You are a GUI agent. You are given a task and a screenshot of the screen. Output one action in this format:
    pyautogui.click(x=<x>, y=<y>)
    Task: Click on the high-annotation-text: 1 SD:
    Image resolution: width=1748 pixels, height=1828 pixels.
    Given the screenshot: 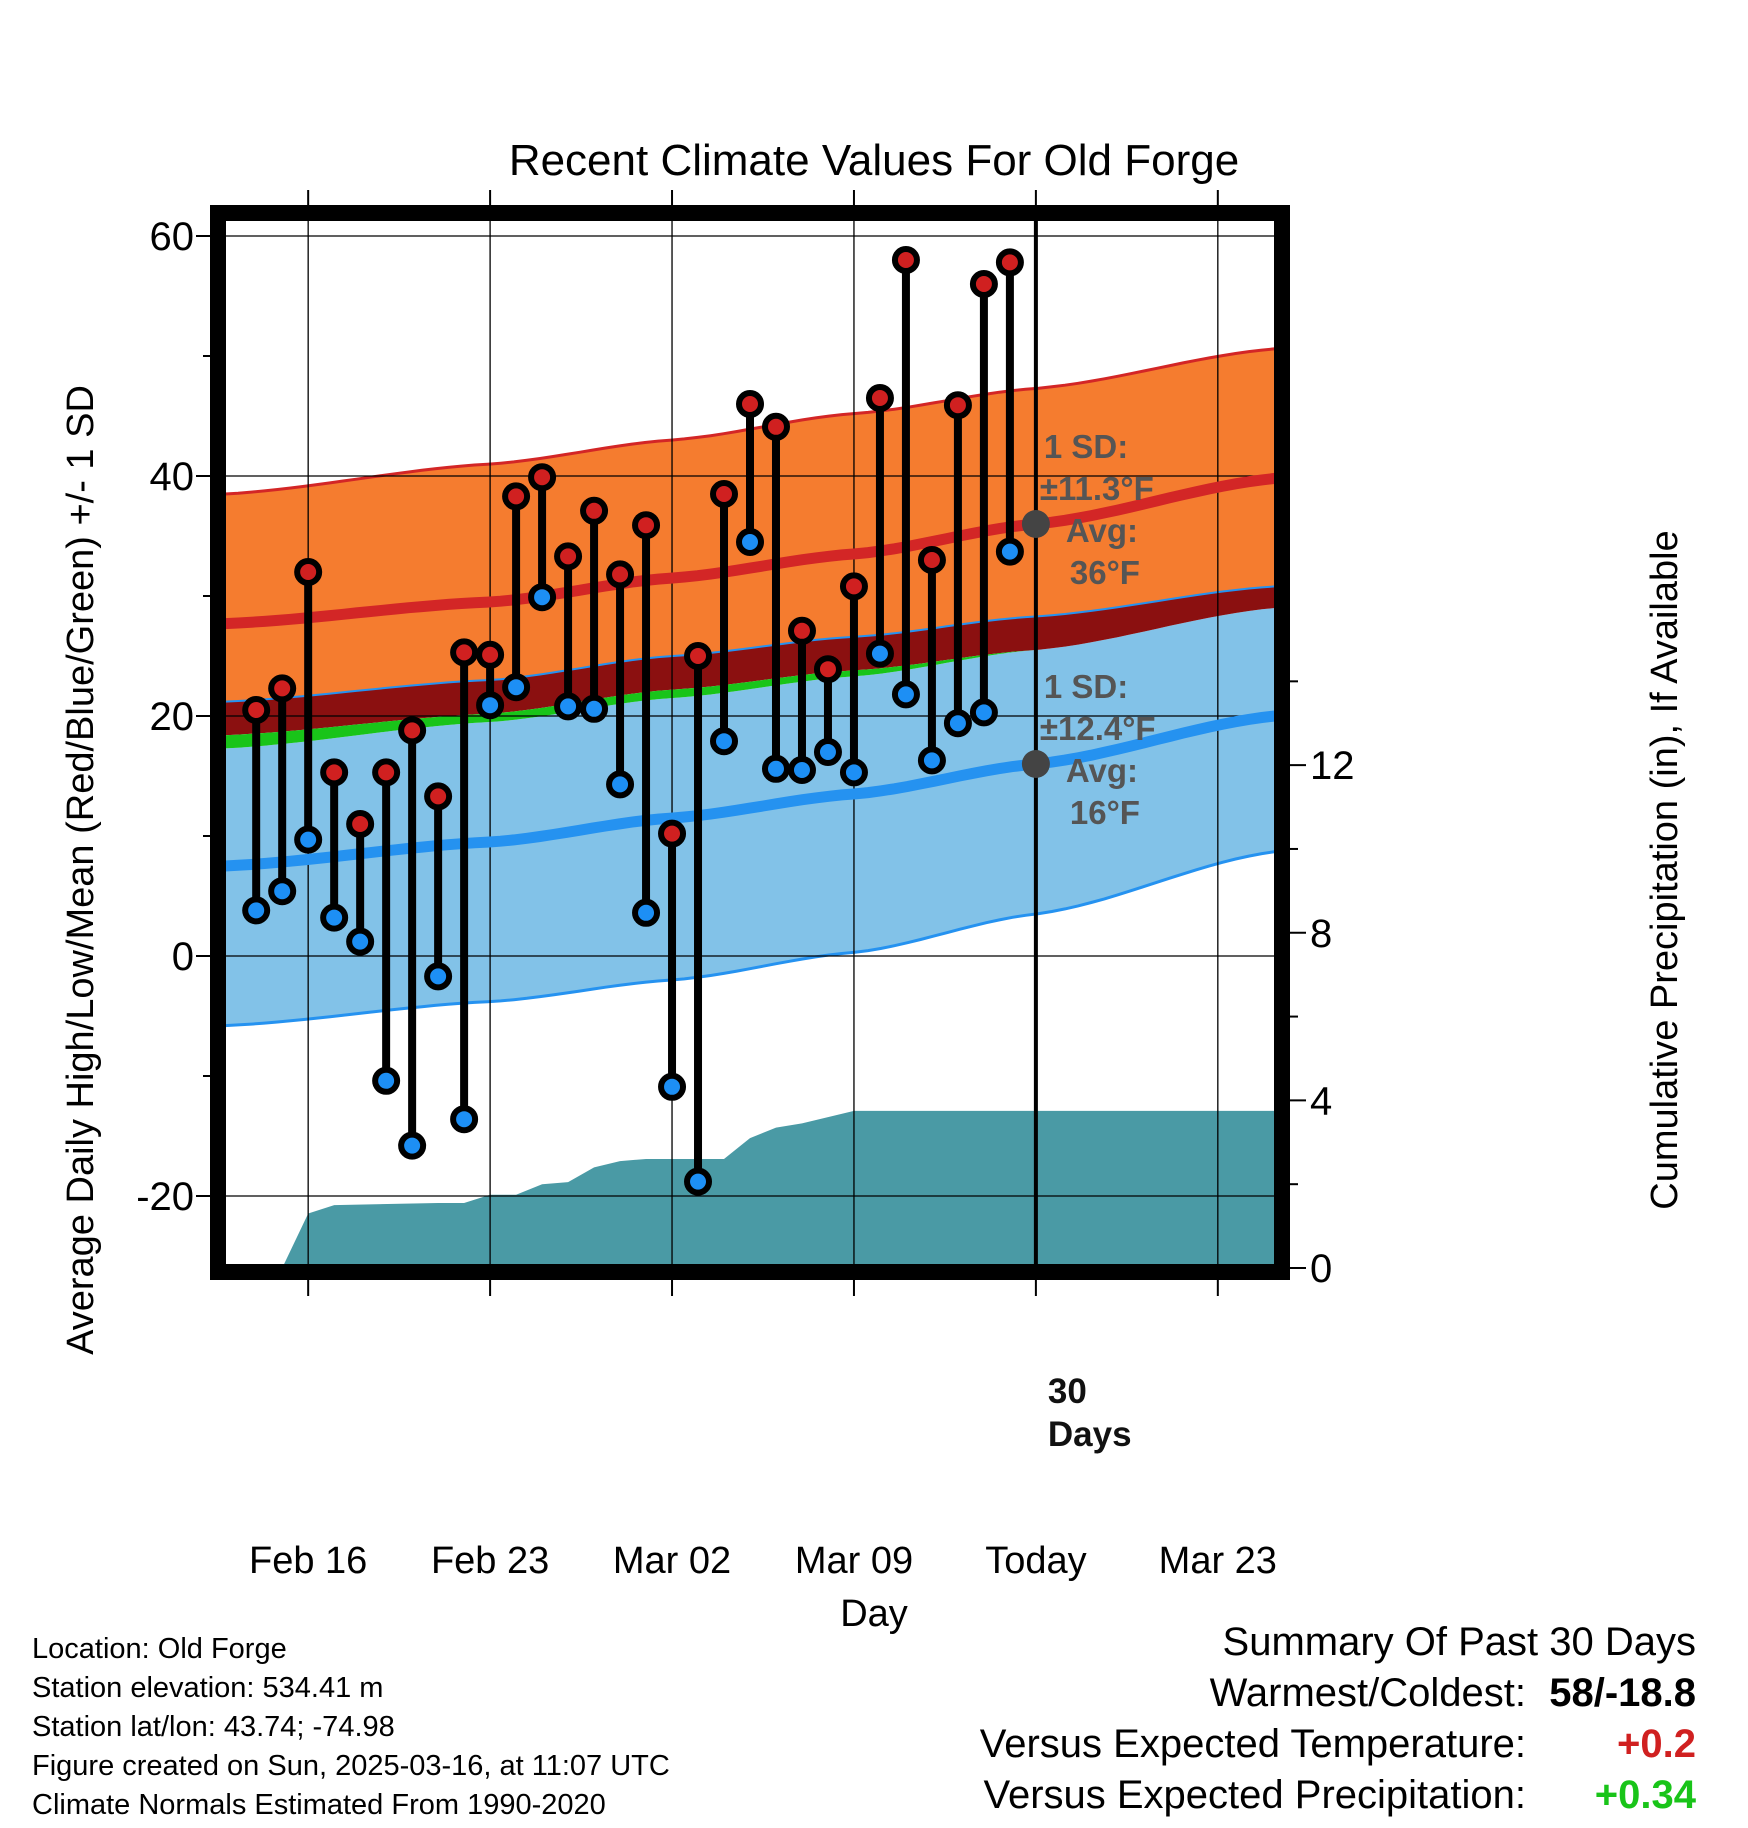 What is the action you would take?
    pyautogui.click(x=1086, y=446)
    